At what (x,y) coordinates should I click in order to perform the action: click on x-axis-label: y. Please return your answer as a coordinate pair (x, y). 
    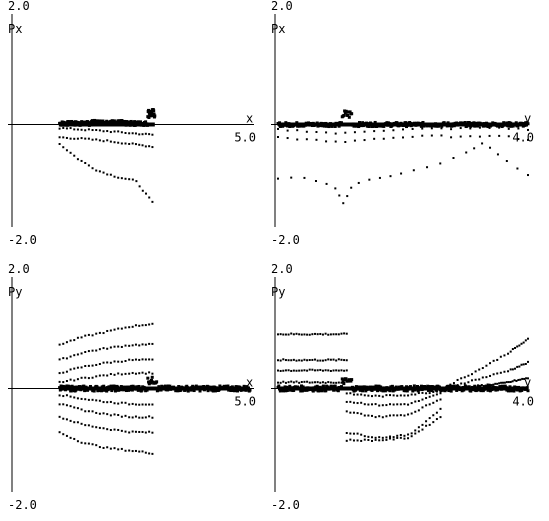
    Looking at the image, I should click on (527, 119).